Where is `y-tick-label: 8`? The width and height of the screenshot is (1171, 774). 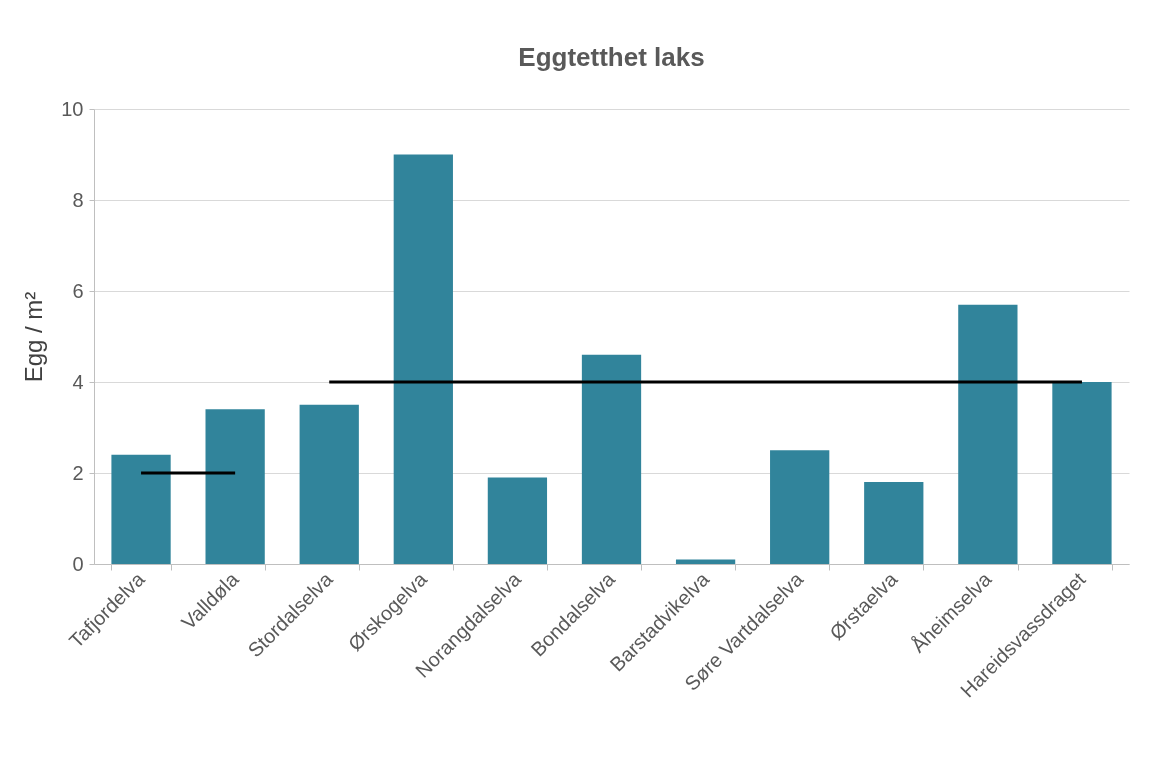 y-tick-label: 8 is located at coordinates (78, 199).